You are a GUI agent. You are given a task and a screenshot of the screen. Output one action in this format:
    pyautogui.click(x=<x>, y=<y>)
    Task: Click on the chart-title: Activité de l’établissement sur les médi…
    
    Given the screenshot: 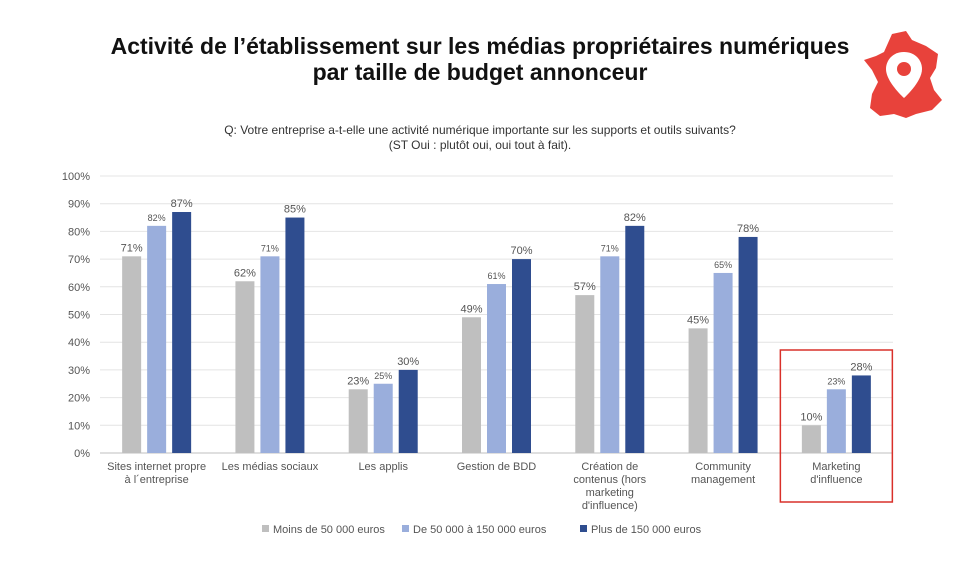 What is the action you would take?
    pyautogui.click(x=480, y=59)
    